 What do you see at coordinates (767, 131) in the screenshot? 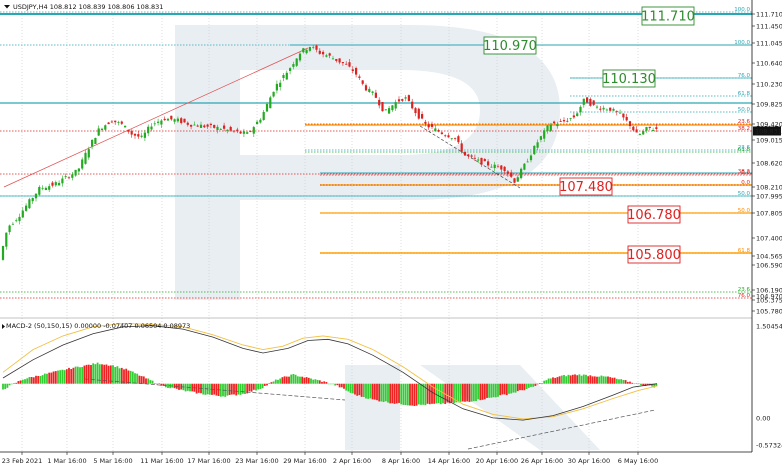
I see `current-price-marker` at bounding box center [767, 131].